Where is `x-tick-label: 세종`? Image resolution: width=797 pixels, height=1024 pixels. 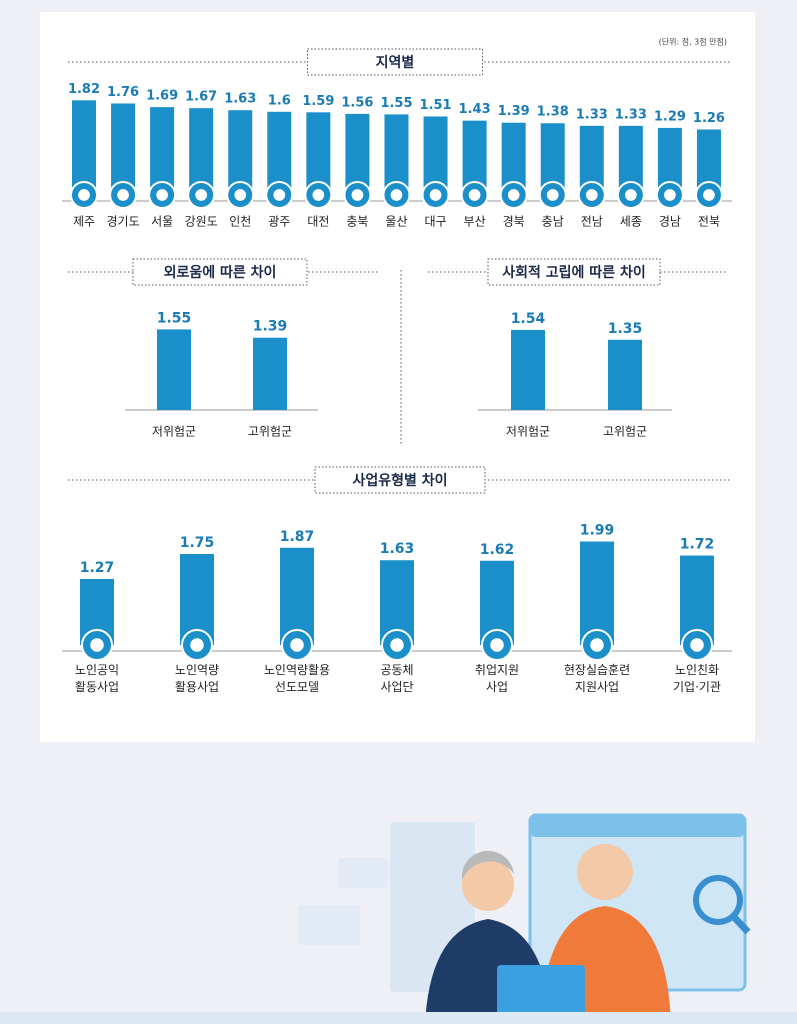 x-tick-label: 세종 is located at coordinates (631, 222).